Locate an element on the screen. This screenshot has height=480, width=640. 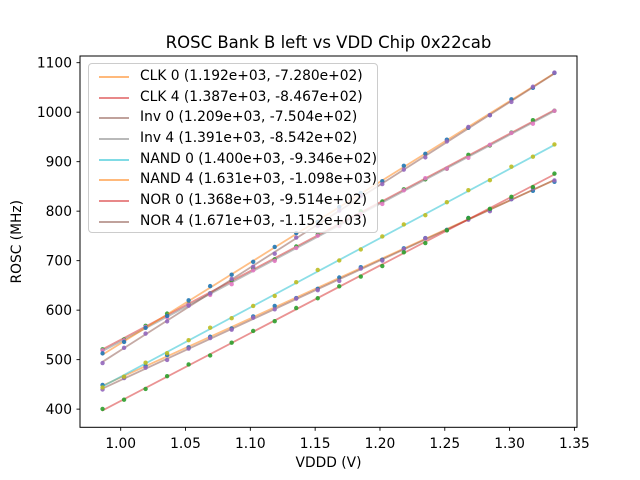
legend-item: Inv 0 (1.209e+03, -7.504e+02) is located at coordinates (234, 118).